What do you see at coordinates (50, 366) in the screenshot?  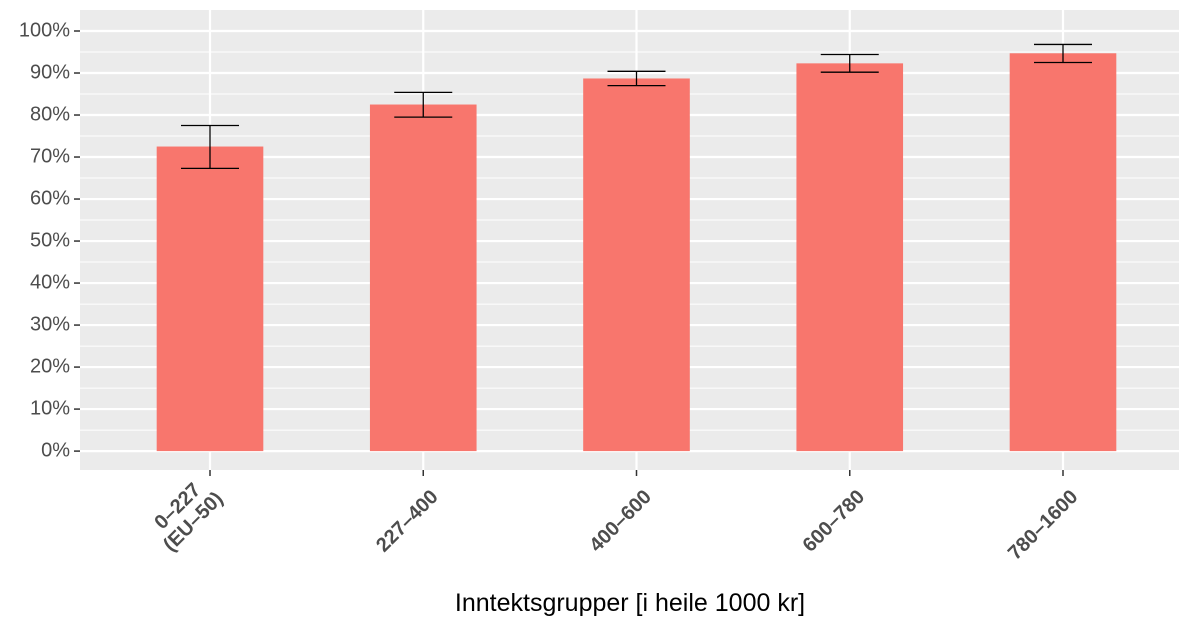 I see `y-tick-label: 20%` at bounding box center [50, 366].